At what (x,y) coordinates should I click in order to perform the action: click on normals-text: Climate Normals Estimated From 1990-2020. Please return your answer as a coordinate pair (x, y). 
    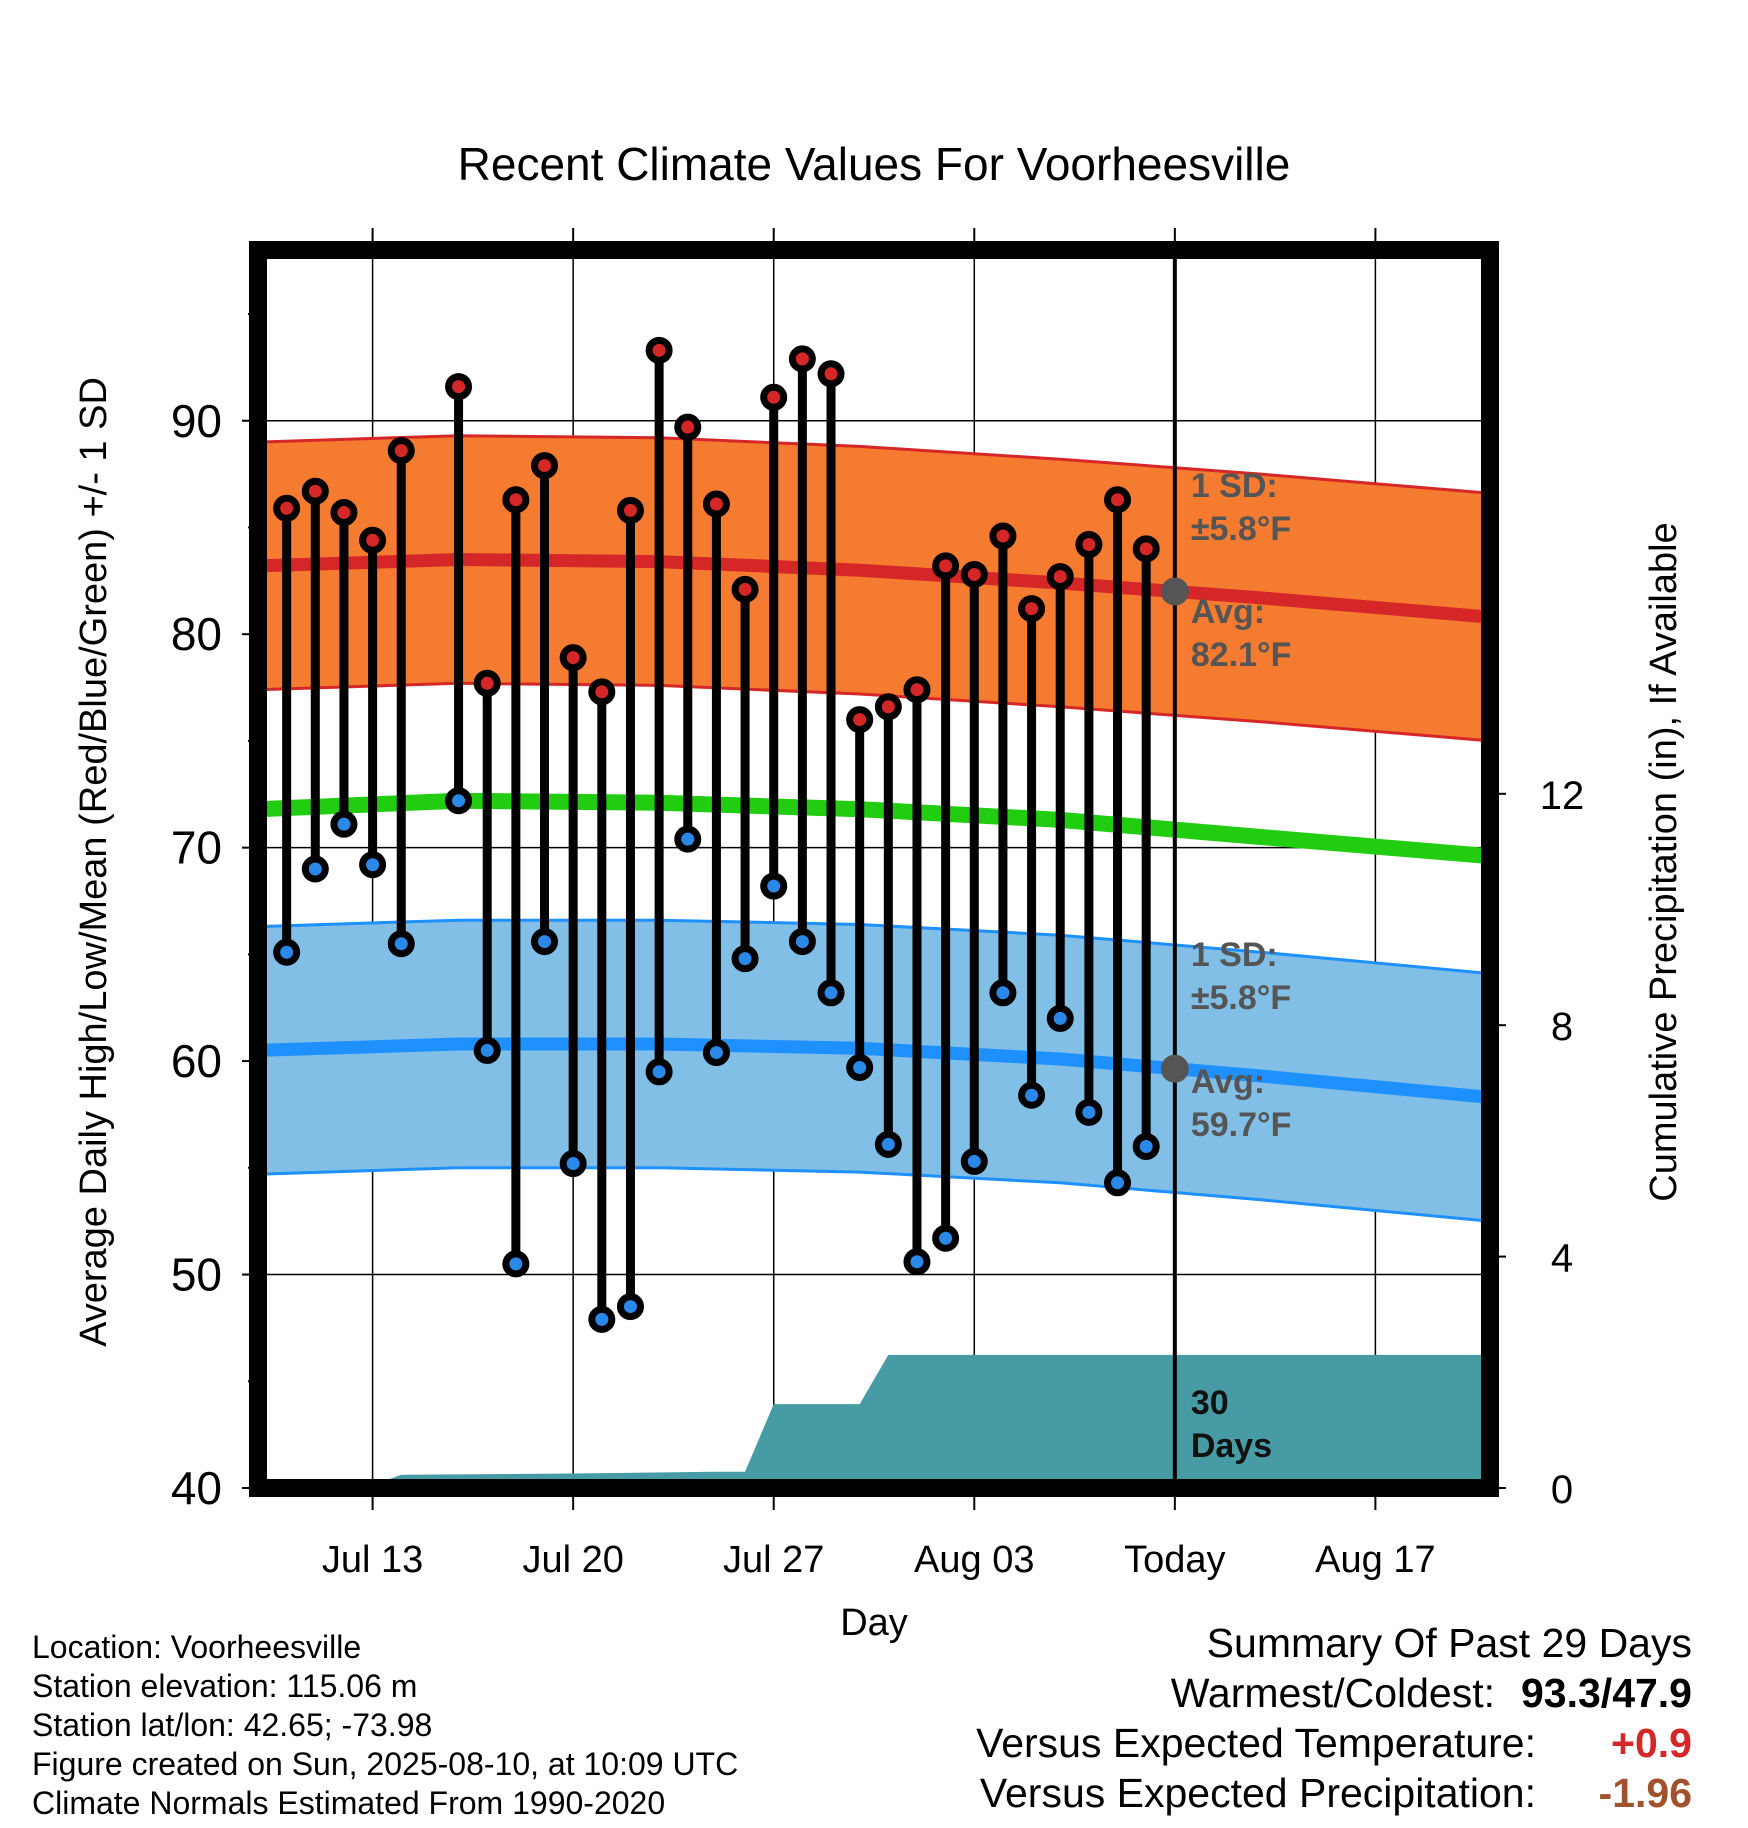
    Looking at the image, I should click on (349, 1803).